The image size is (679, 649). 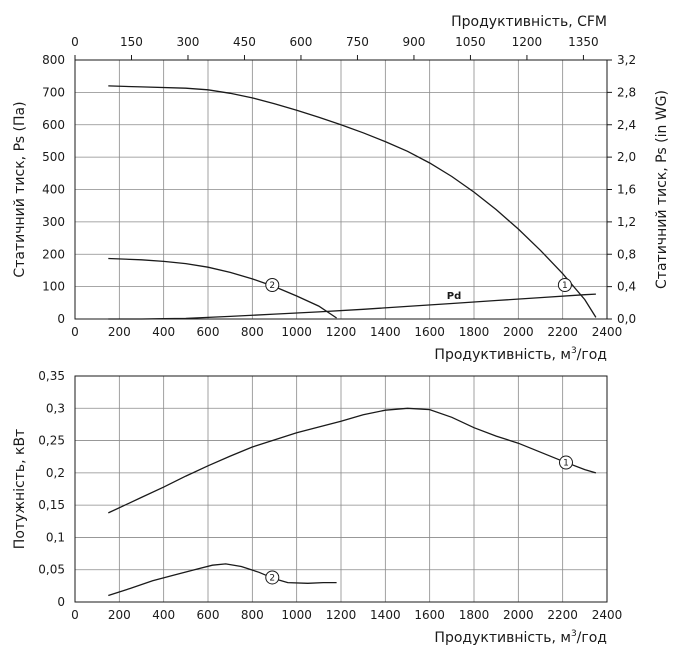 I want to click on pressure-y-tick-label: 500, so click(x=53, y=157).